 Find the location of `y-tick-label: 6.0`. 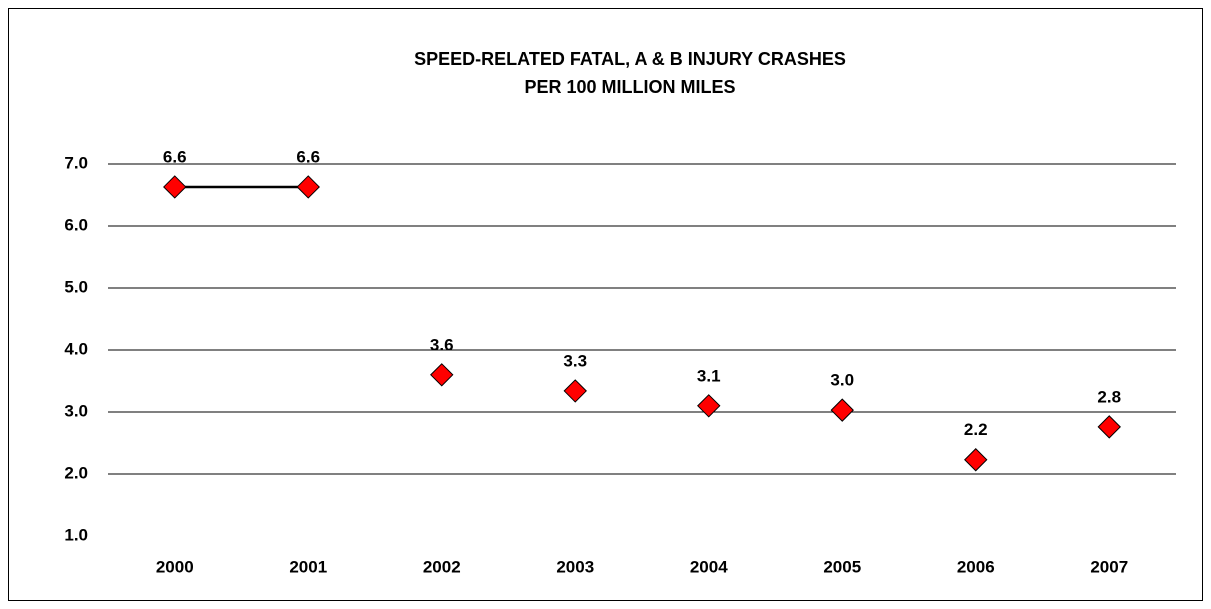

y-tick-label: 6.0 is located at coordinates (76, 224).